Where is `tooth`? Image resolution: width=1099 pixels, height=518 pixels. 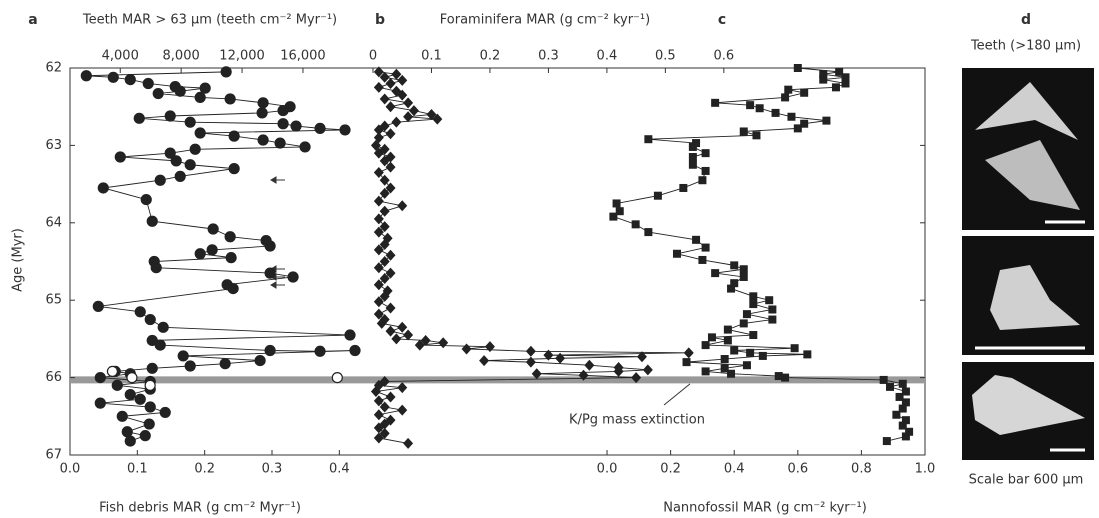 tooth is located at coordinates (1028, 405).